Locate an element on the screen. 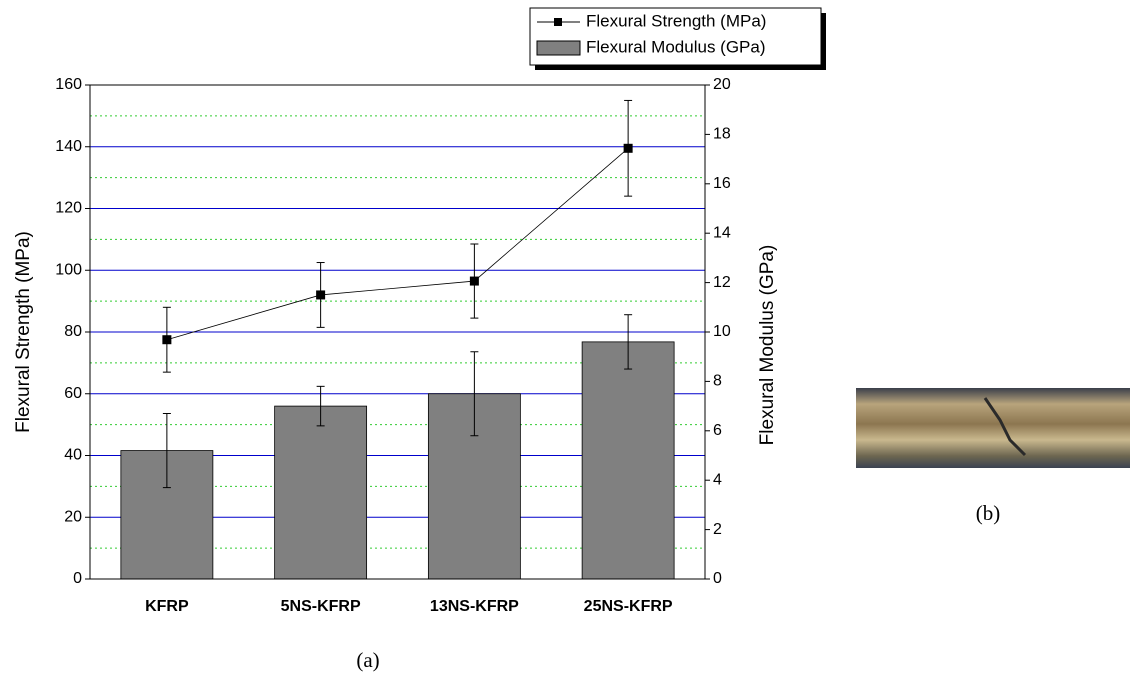  y2-tick-label: 12 is located at coordinates (722, 282).